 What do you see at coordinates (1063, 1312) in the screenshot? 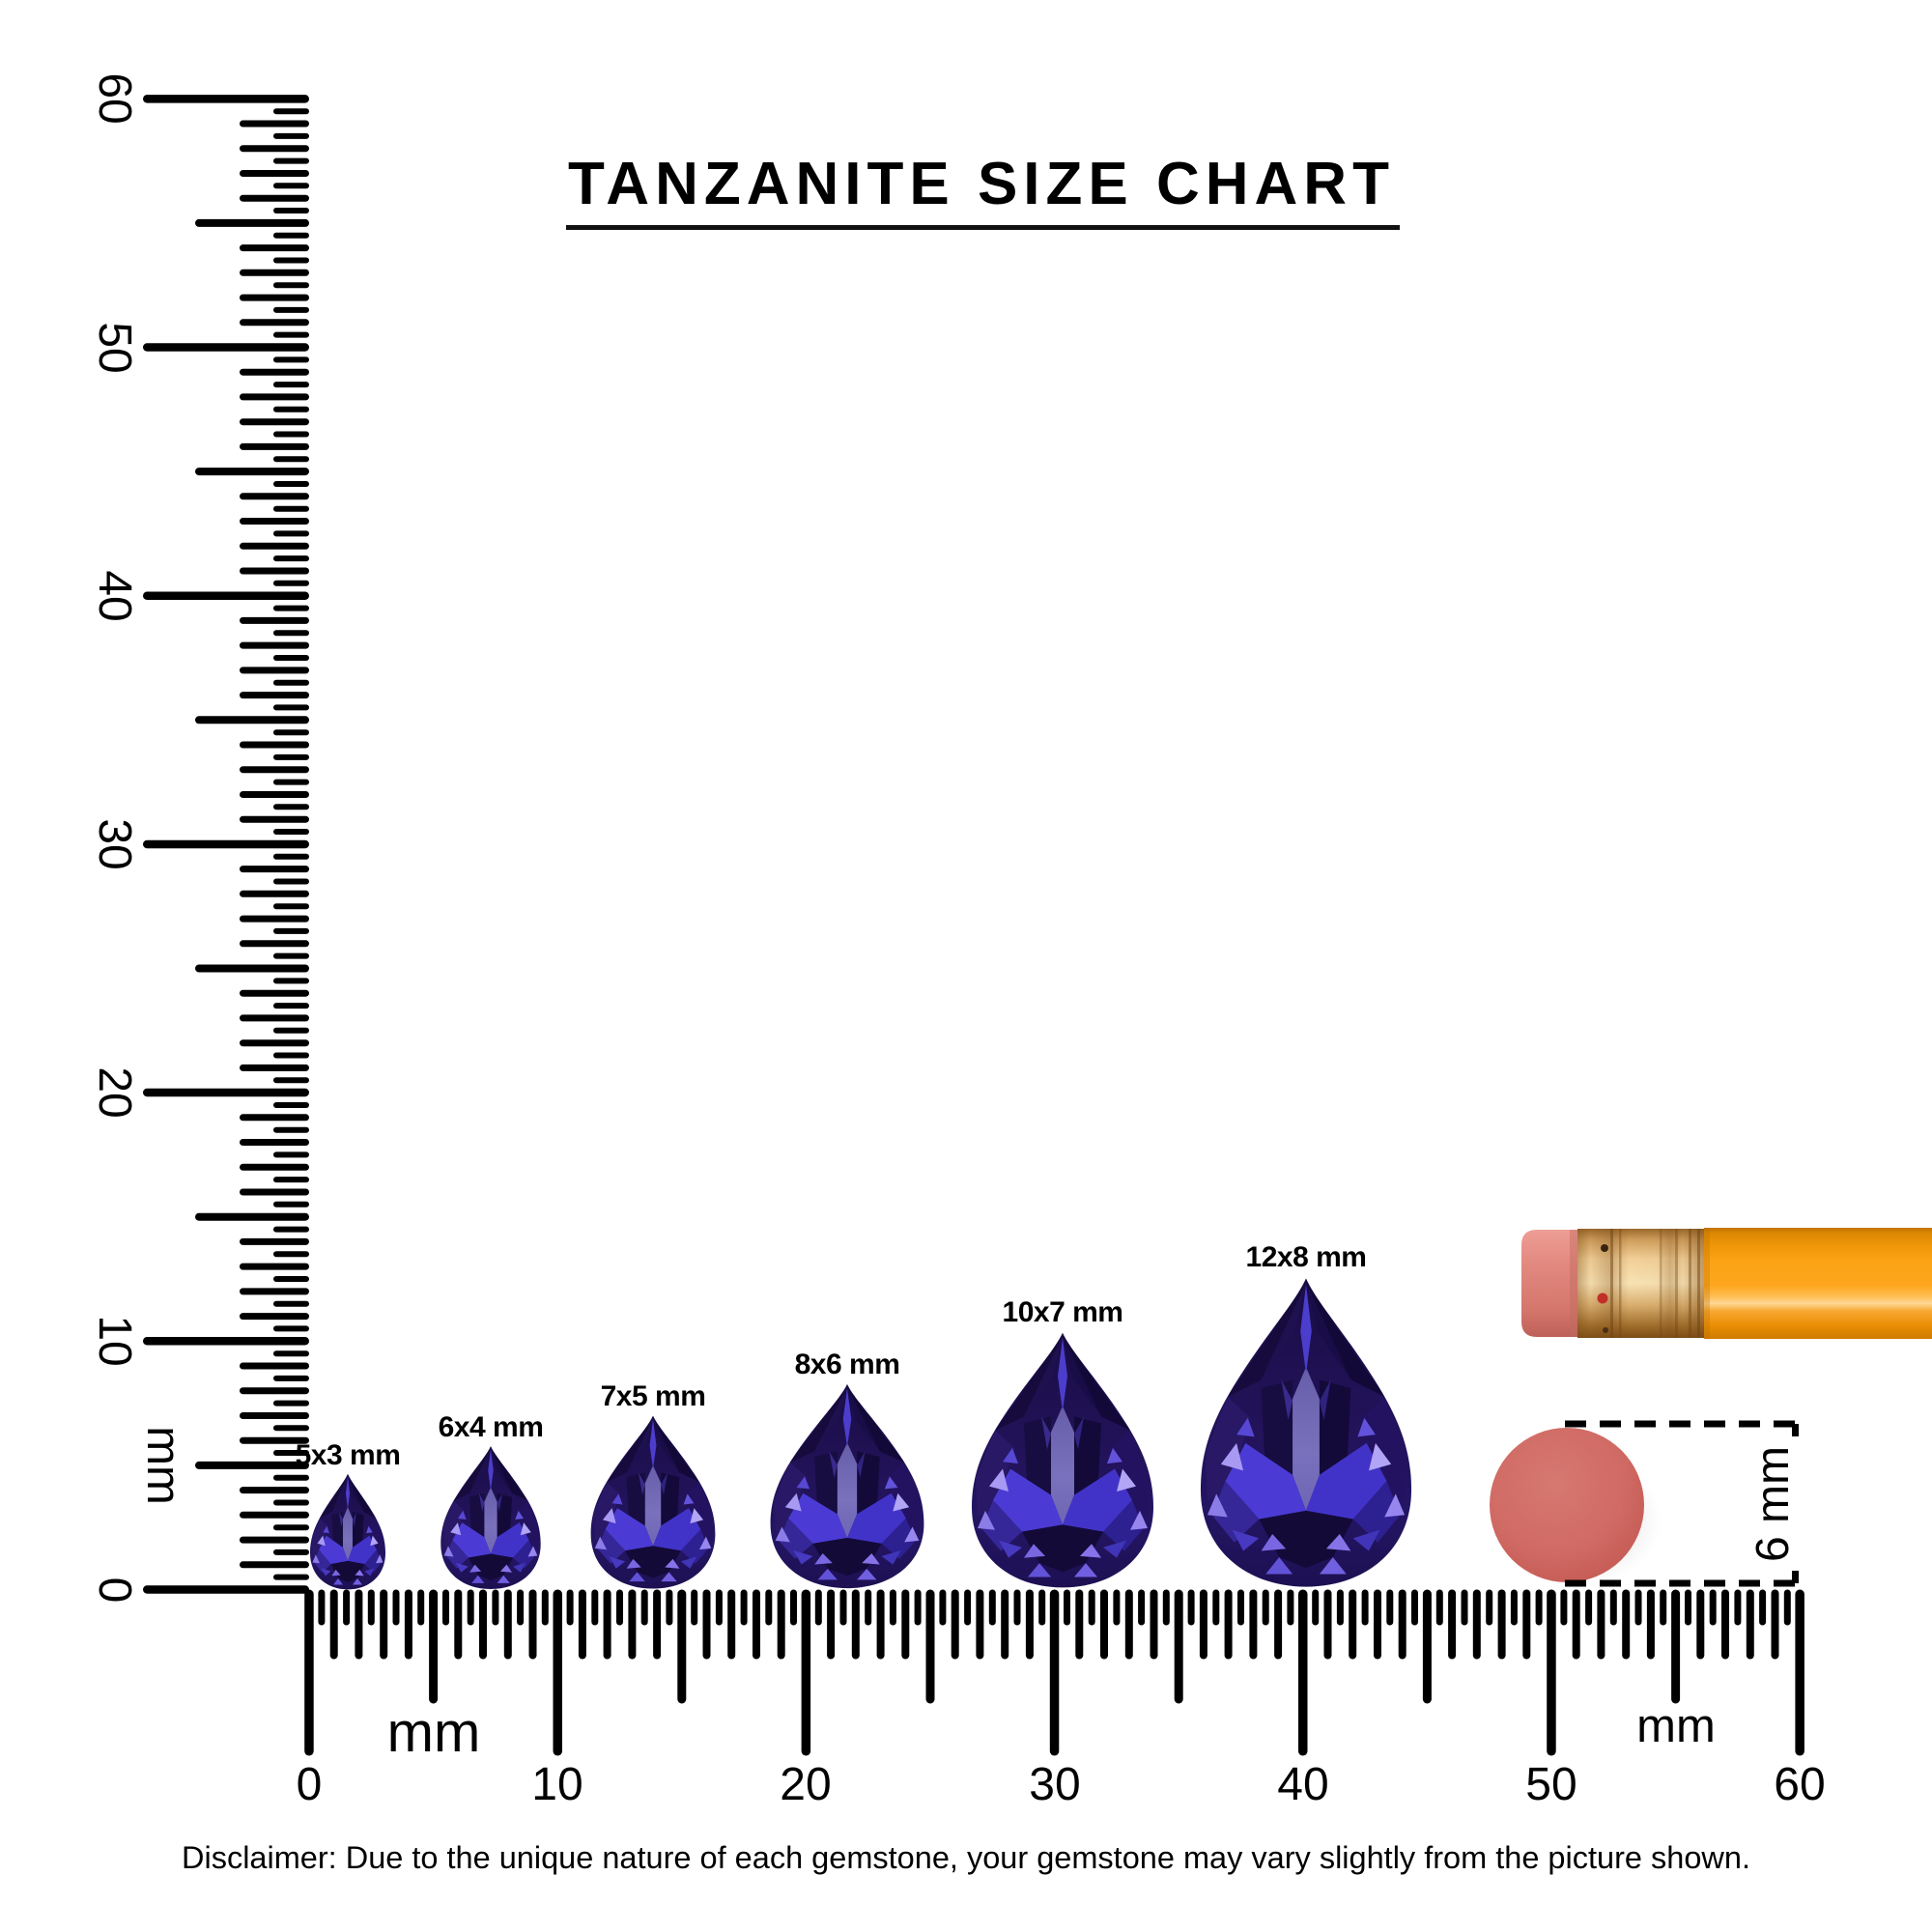
I see `svg-text: 10x7 mm` at bounding box center [1063, 1312].